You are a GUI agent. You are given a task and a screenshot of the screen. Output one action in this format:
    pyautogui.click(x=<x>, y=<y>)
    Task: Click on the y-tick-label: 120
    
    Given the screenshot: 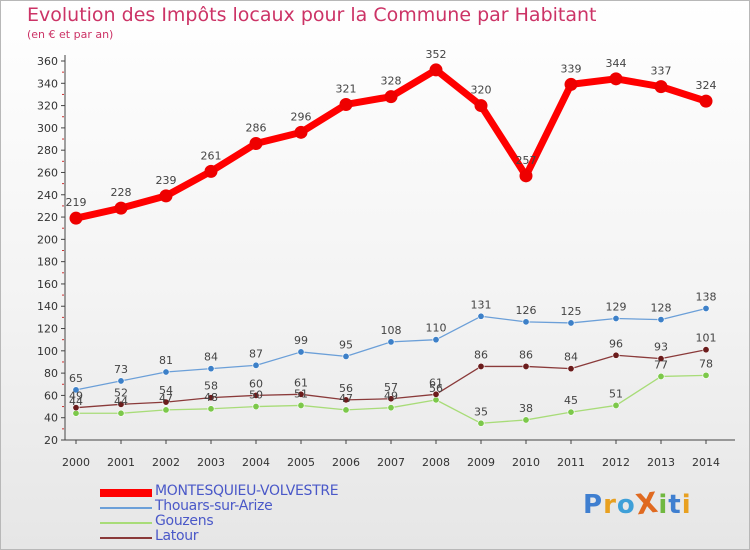 What is the action you would take?
    pyautogui.click(x=47, y=329)
    